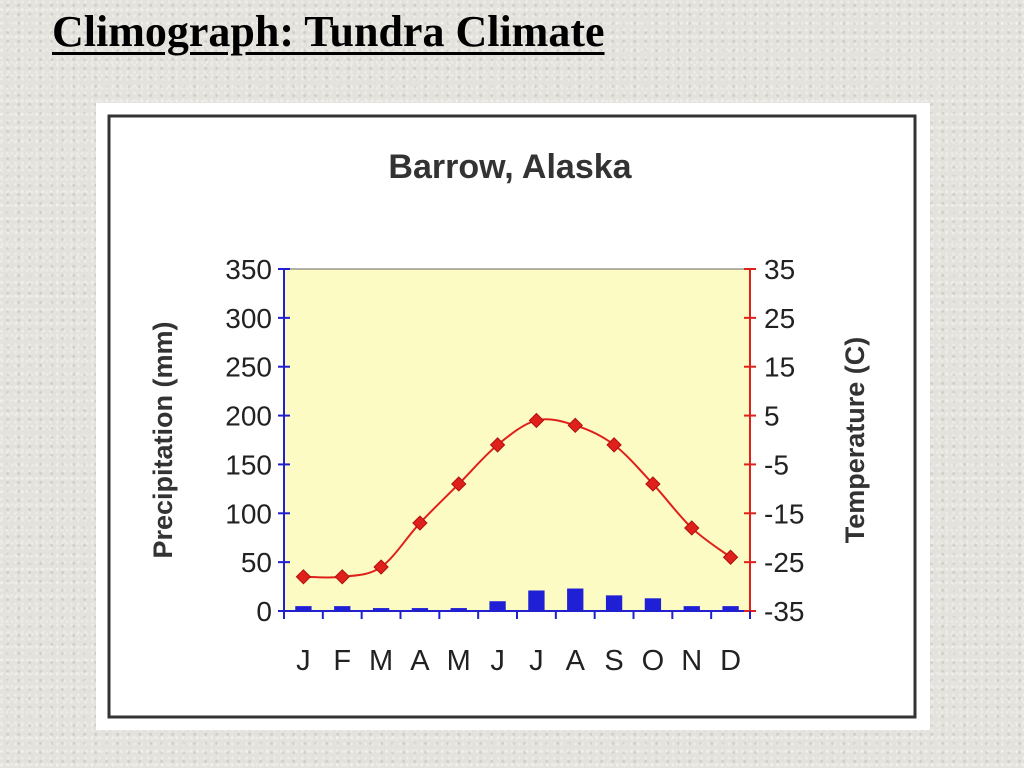 This screenshot has height=768, width=1024. Describe the element at coordinates (517, 599) in the screenshot. I see `precipitation-bars` at that location.